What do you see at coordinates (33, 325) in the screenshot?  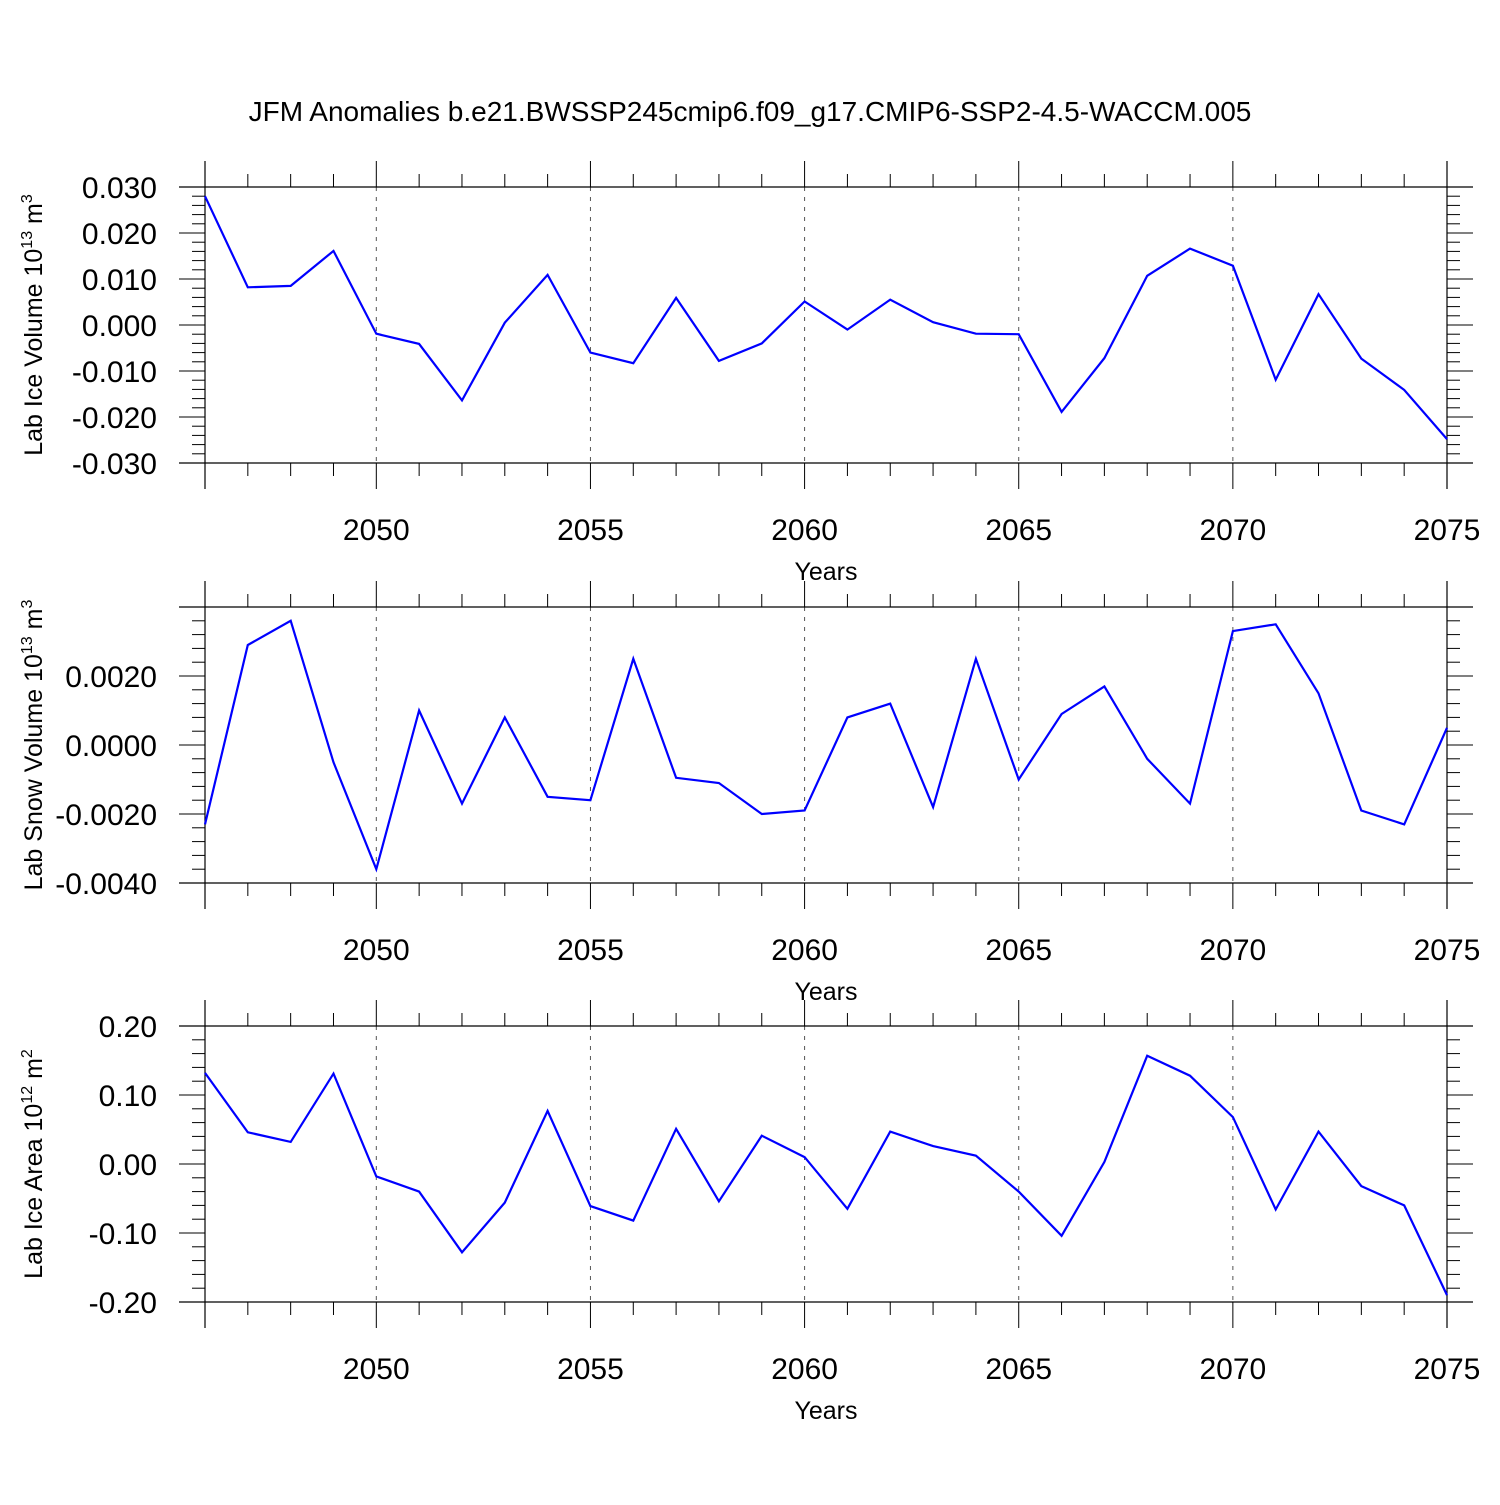 I see `y-axis-title: Lab Ice Volume 1013 m3` at bounding box center [33, 325].